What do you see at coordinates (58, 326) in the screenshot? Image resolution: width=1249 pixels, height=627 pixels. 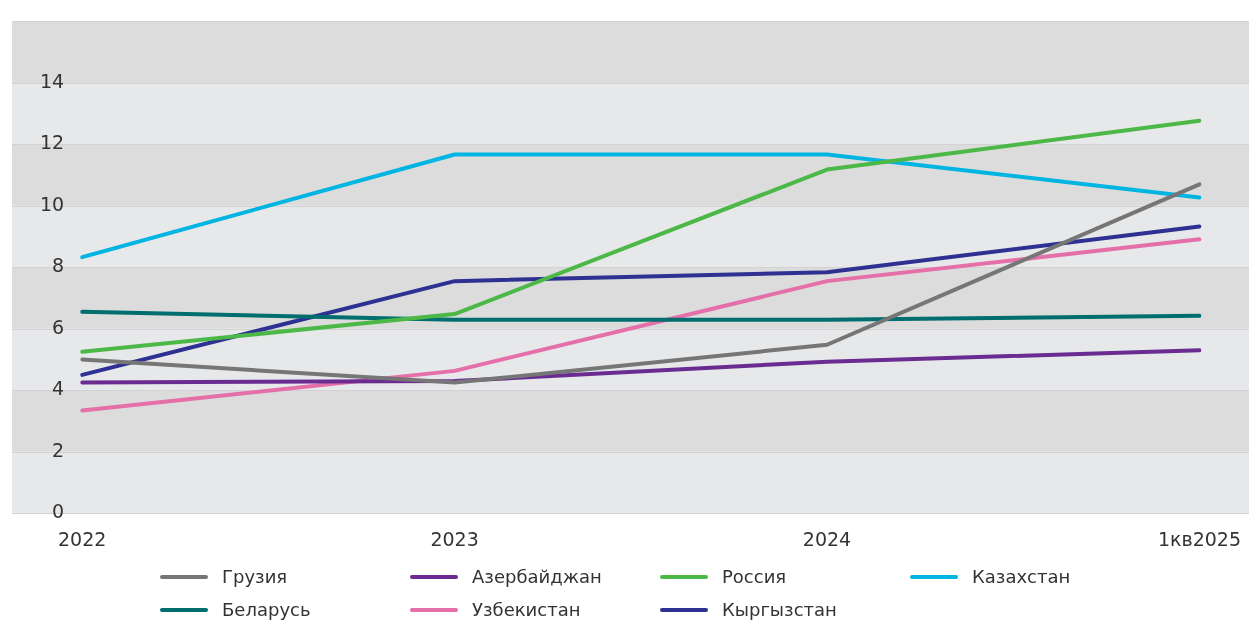 I see `y-tick-label: 6` at bounding box center [58, 326].